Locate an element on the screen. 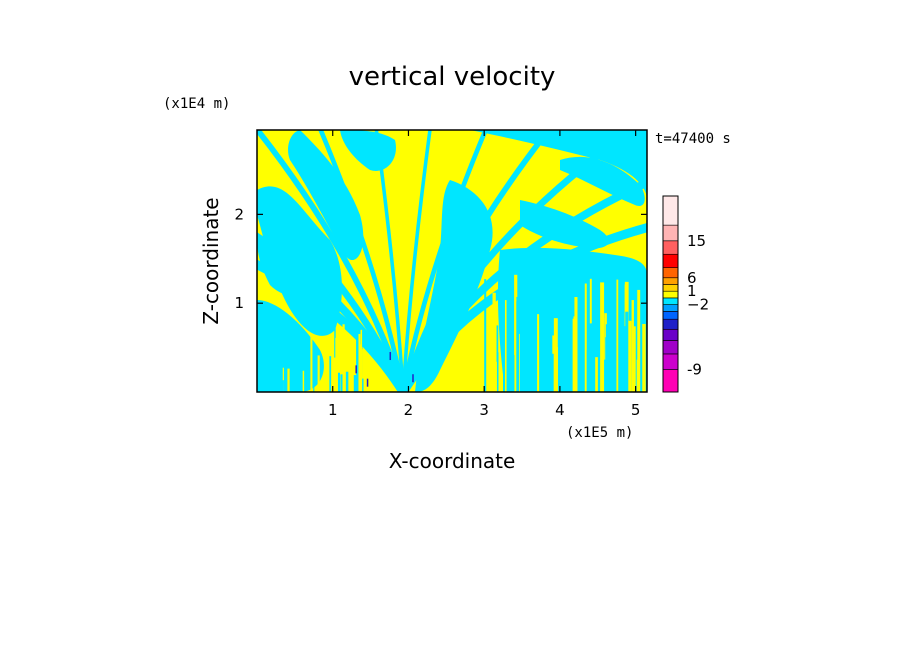  colorbar-tick-label: -9 is located at coordinates (694, 370).